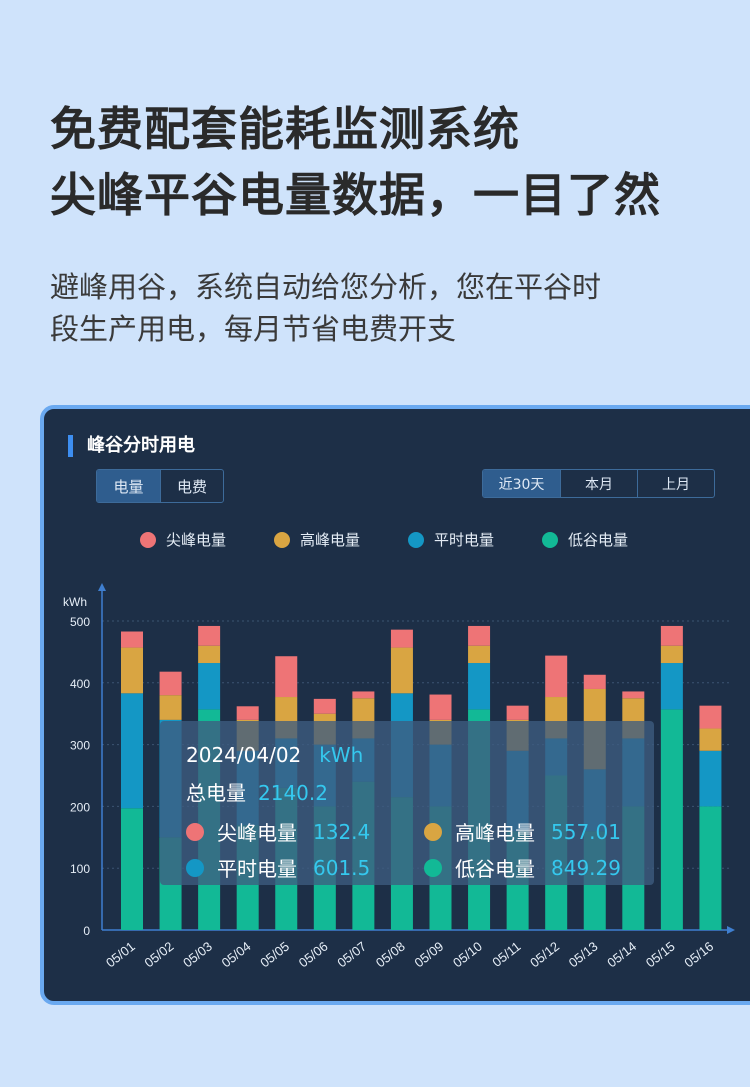  Describe the element at coordinates (257, 791) in the screenshot. I see `tooltip-total-row: 总电量 2140.2` at that location.